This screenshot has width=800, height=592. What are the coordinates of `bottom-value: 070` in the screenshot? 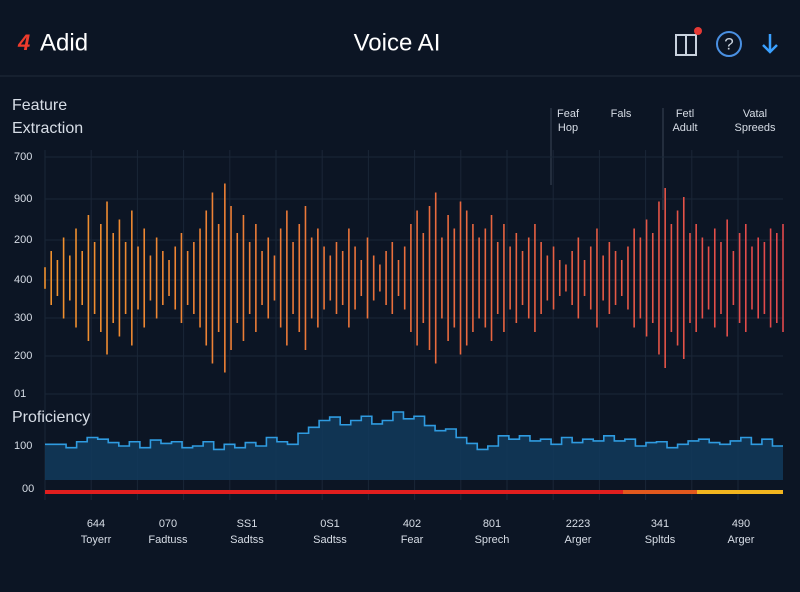 It's located at (168, 524).